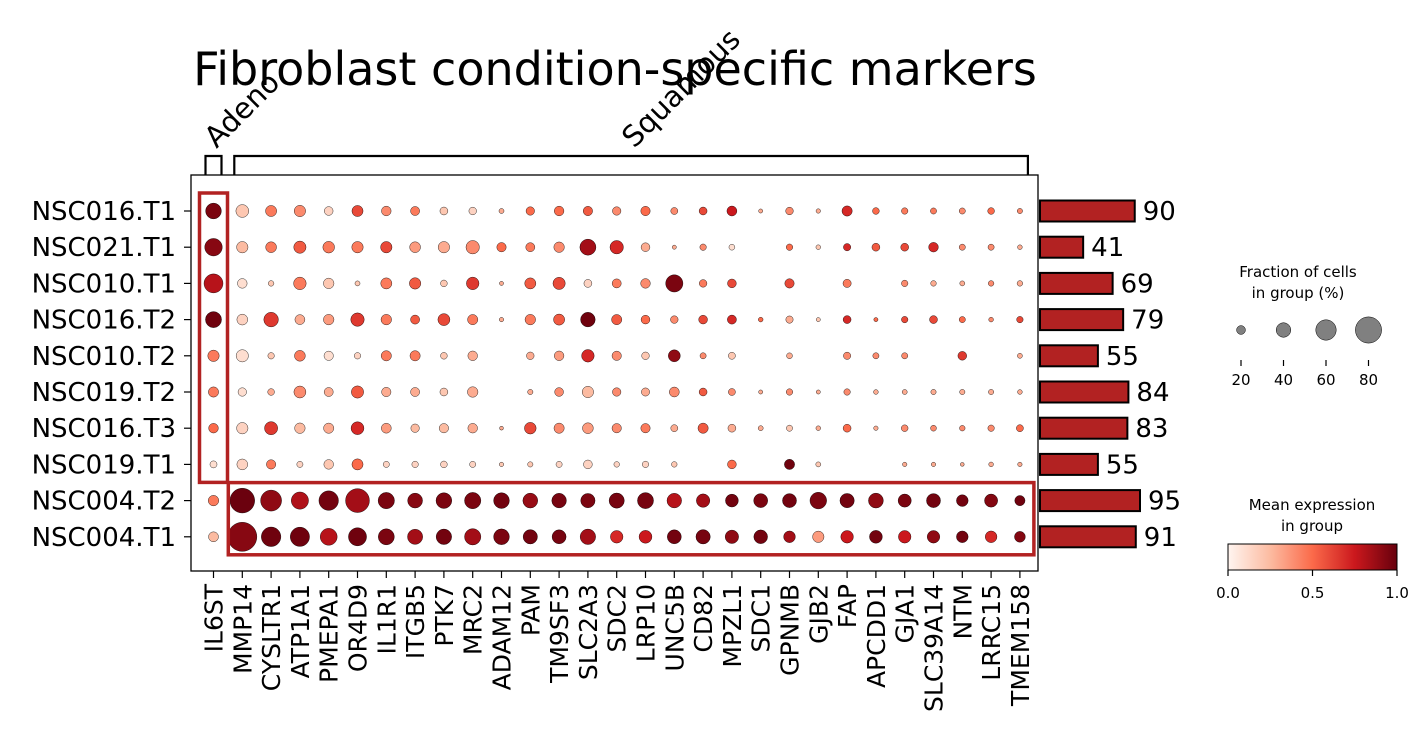 This screenshot has width=1425, height=750. Describe the element at coordinates (1241, 330) in the screenshot. I see `size-legend-dot` at that location.